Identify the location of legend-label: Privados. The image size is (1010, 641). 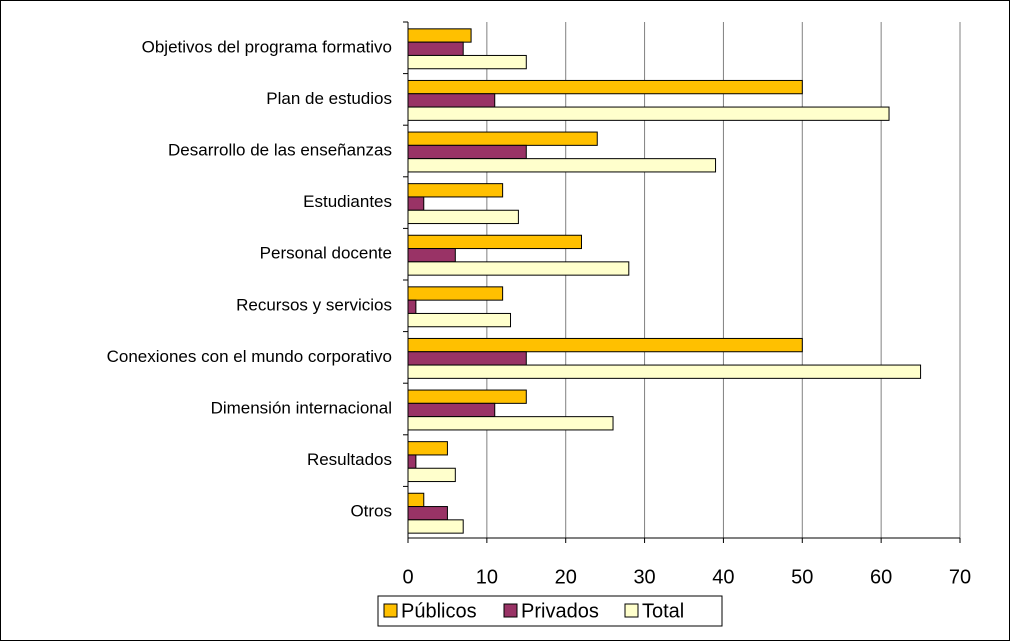
(560, 611).